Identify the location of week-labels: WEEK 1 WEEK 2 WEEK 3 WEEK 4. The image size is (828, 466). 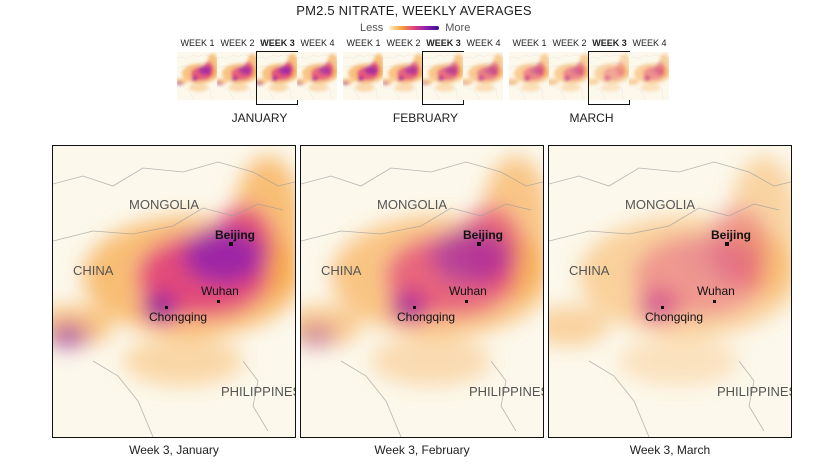
(591, 45).